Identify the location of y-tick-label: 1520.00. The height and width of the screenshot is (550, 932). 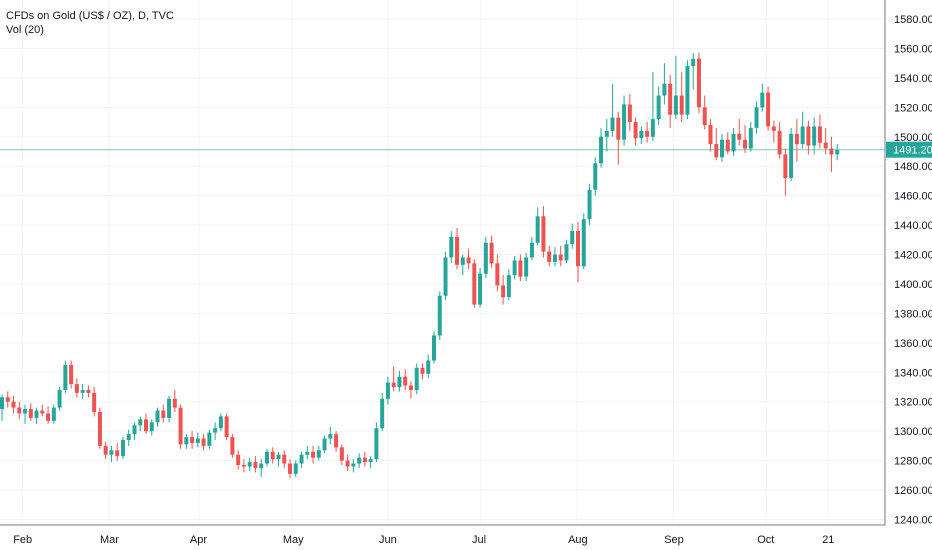
(913, 108).